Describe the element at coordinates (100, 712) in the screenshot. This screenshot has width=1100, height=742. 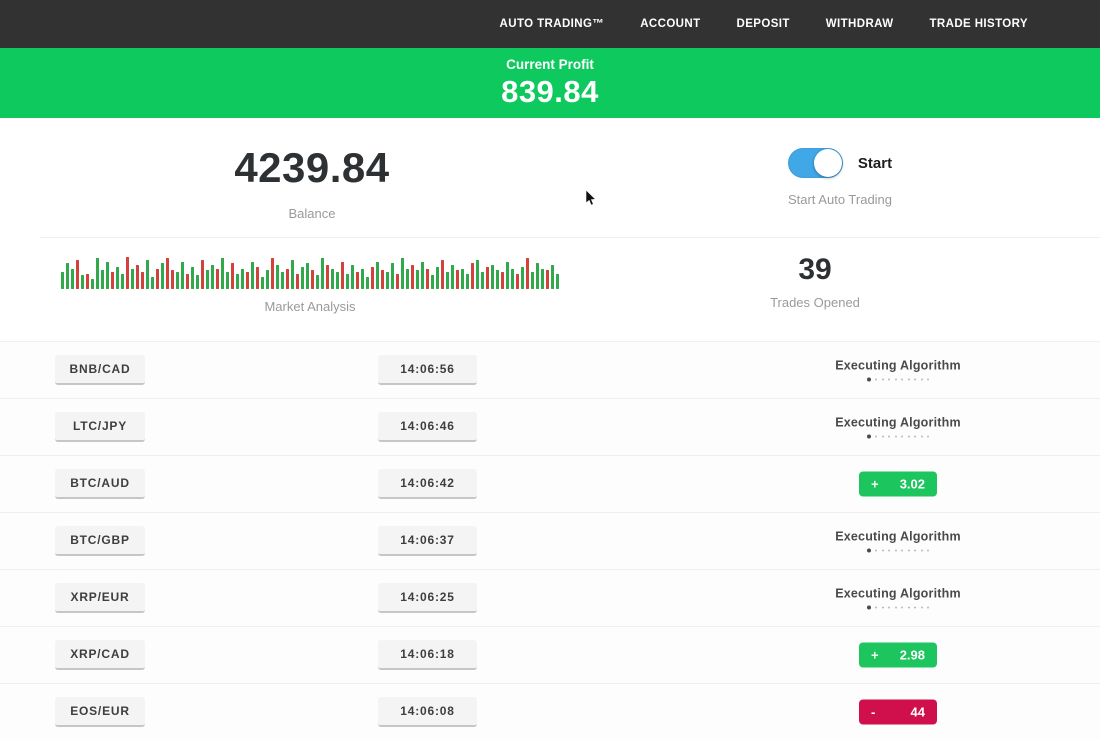
I see `pair-badge: EOS/EUR` at that location.